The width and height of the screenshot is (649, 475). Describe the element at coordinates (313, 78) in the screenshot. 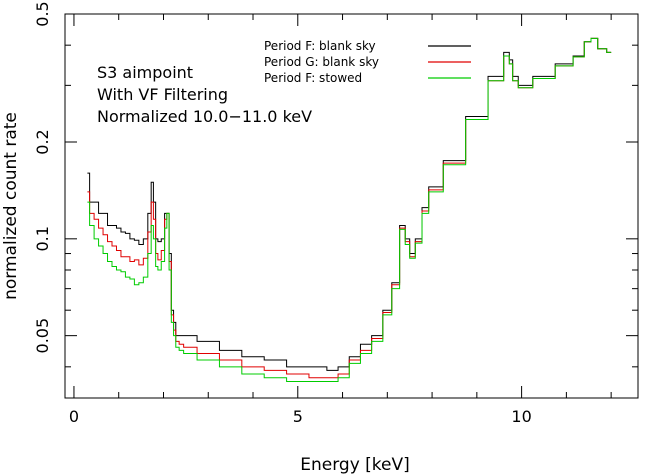

I see `legend-label-period-f-stowed: Period F: stowed` at that location.